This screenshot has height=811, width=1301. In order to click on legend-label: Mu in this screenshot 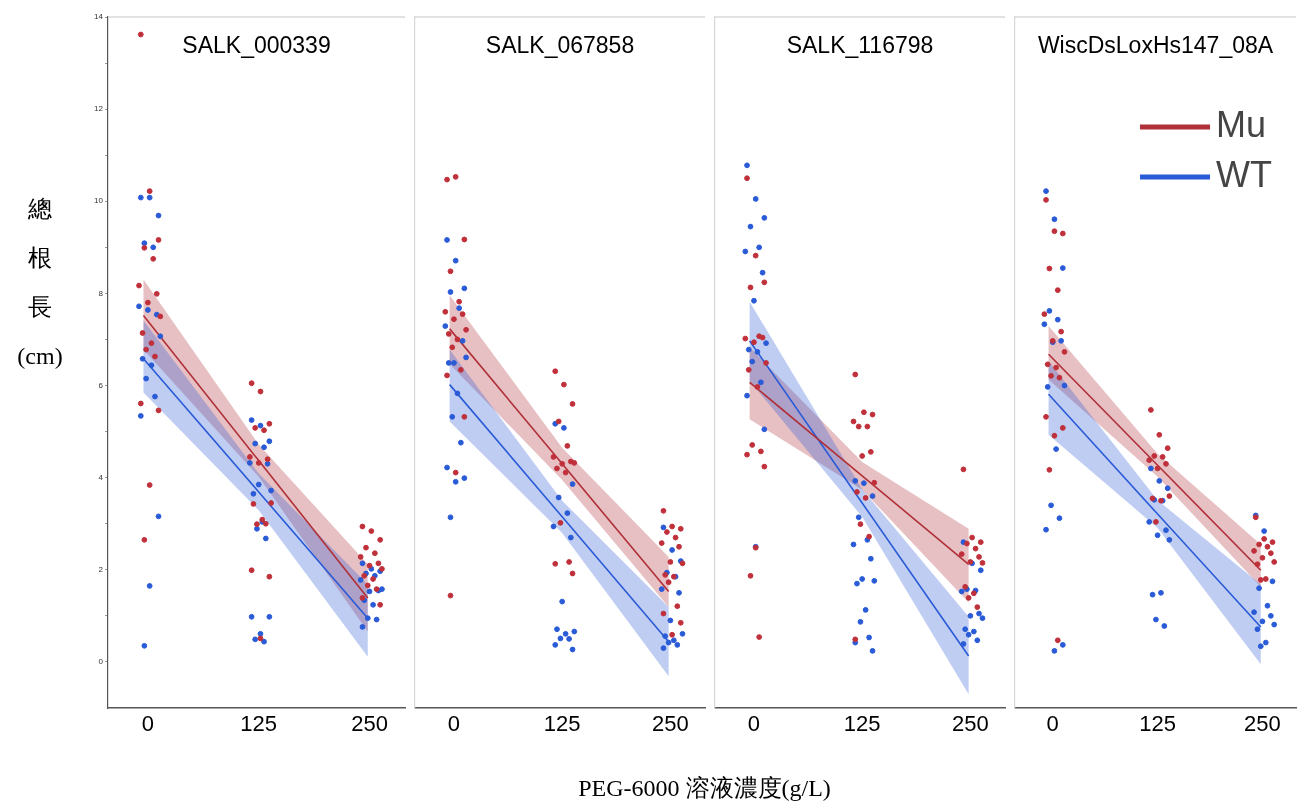, I will do `click(1241, 124)`.